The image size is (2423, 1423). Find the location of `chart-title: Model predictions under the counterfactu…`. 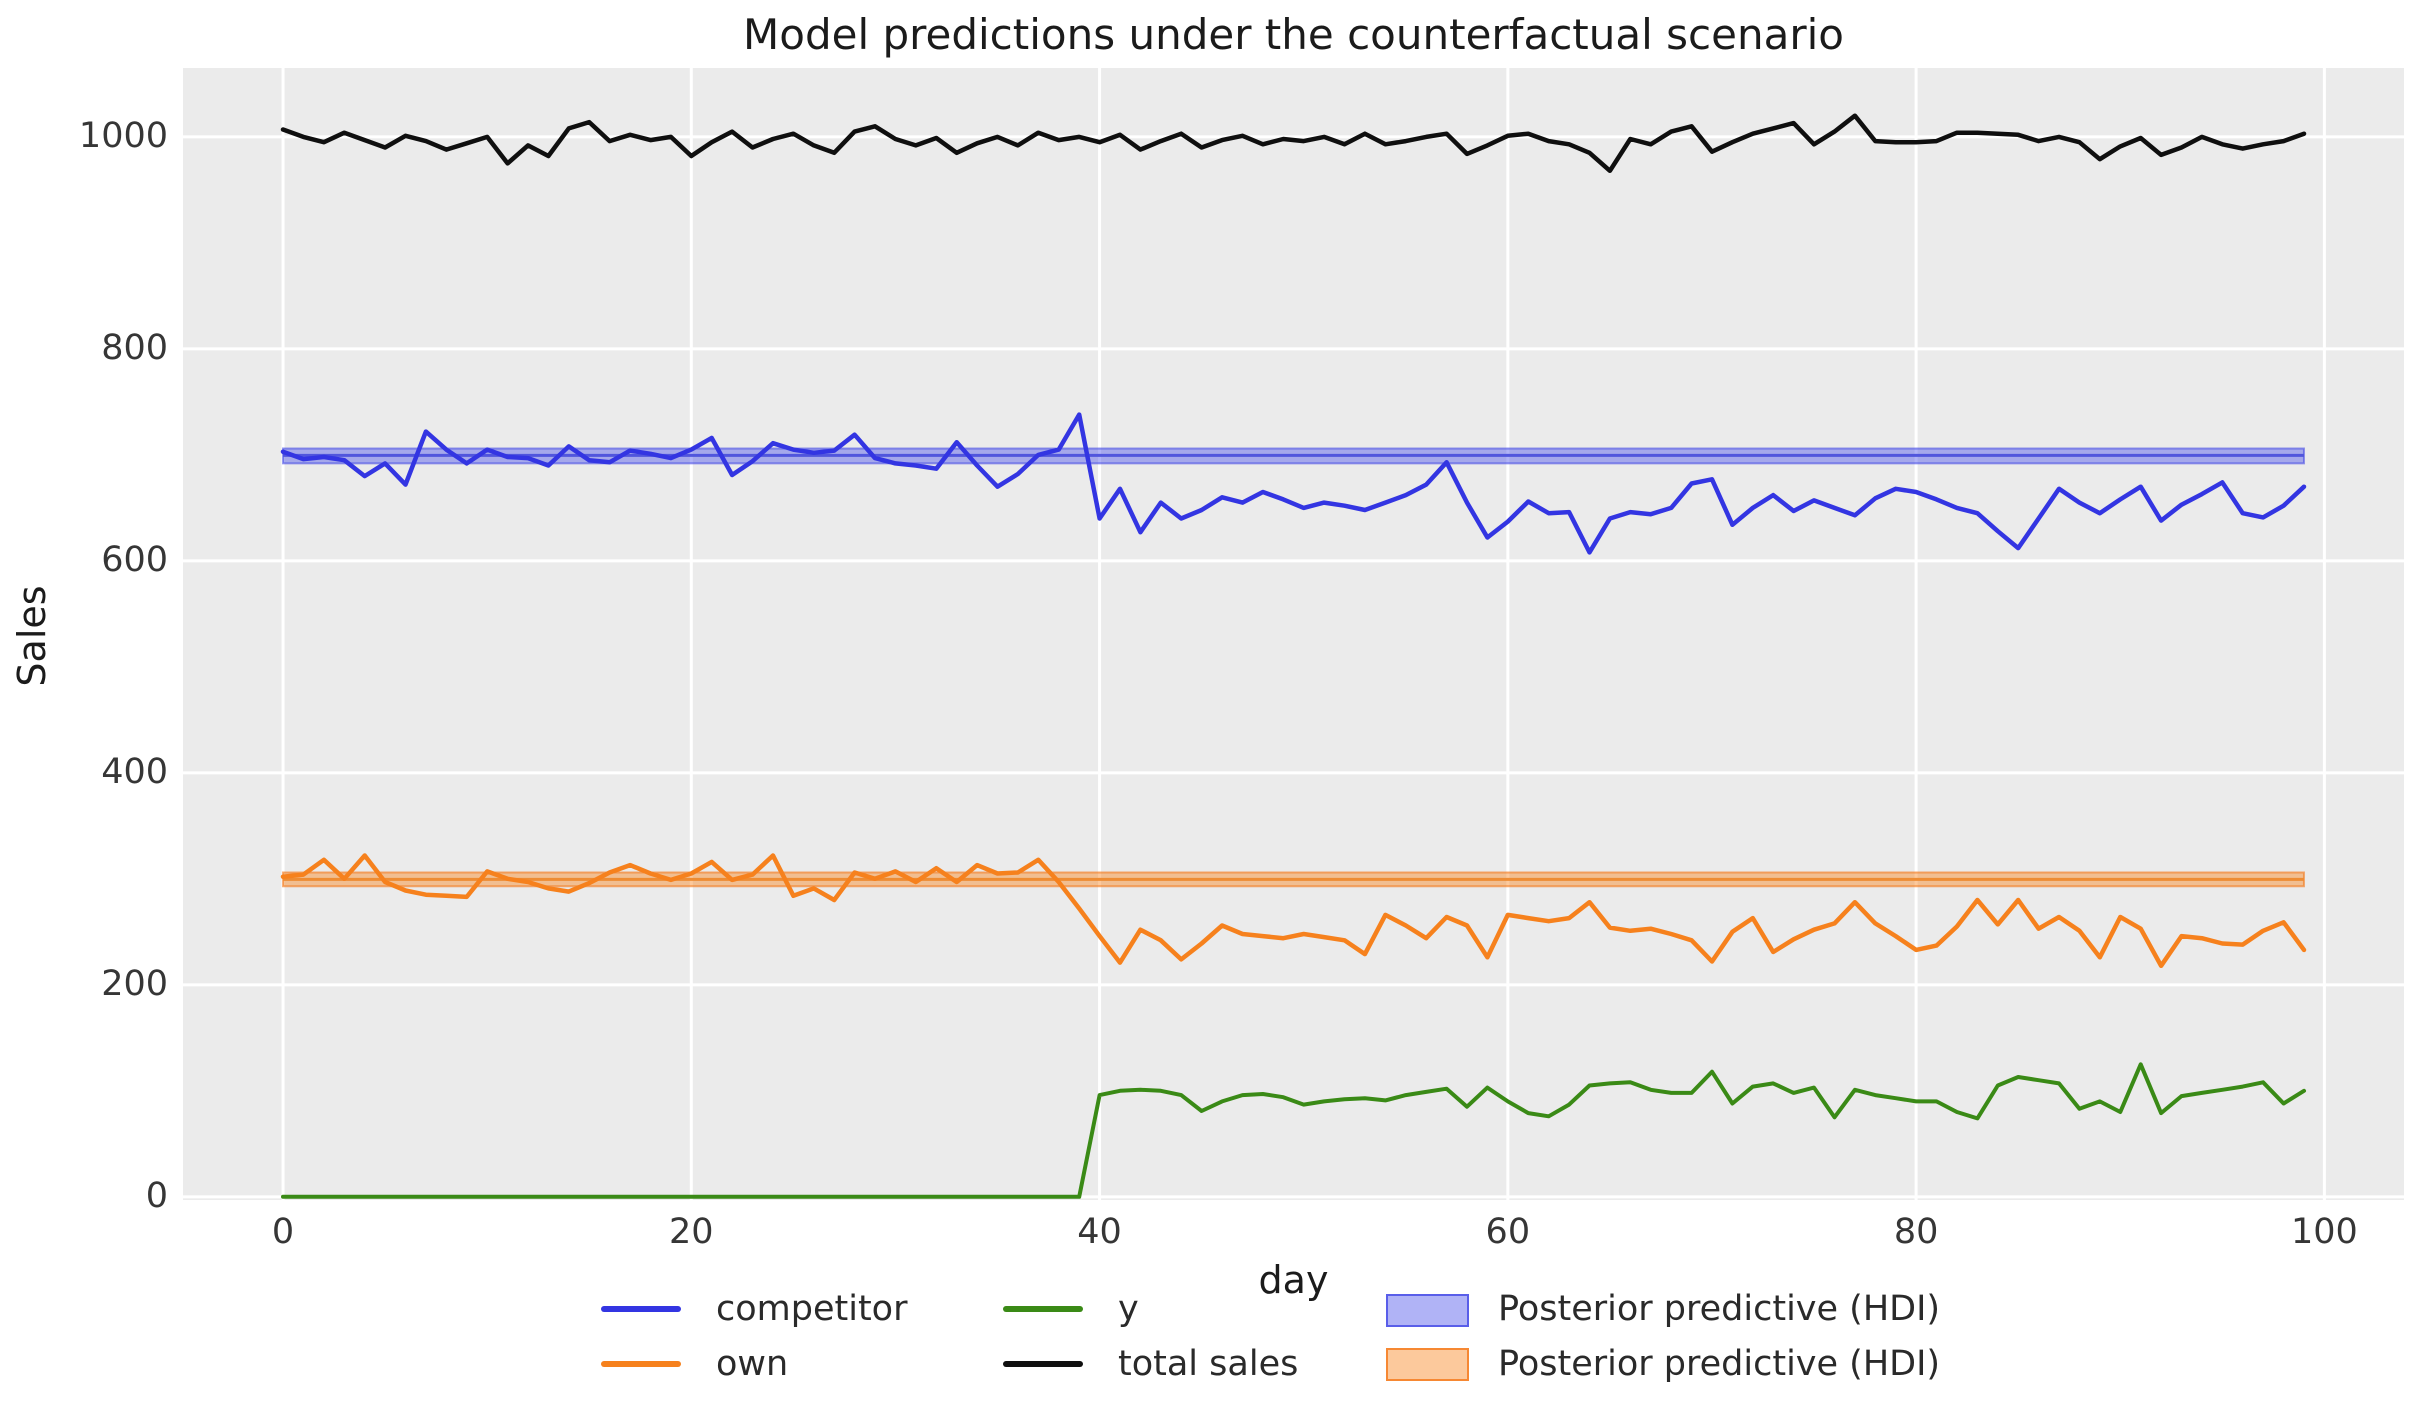

chart-title: Model predictions under the counterfactu… is located at coordinates (1293, 34).